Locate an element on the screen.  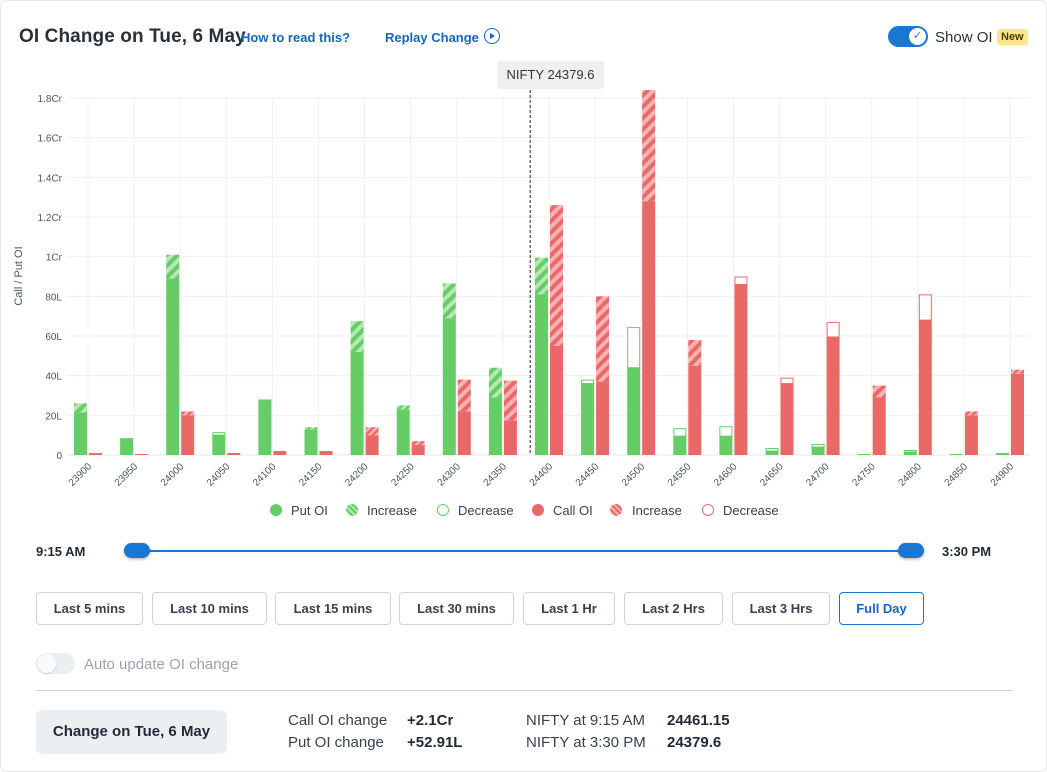
range-full-day-button: Full Day is located at coordinates (881, 608).